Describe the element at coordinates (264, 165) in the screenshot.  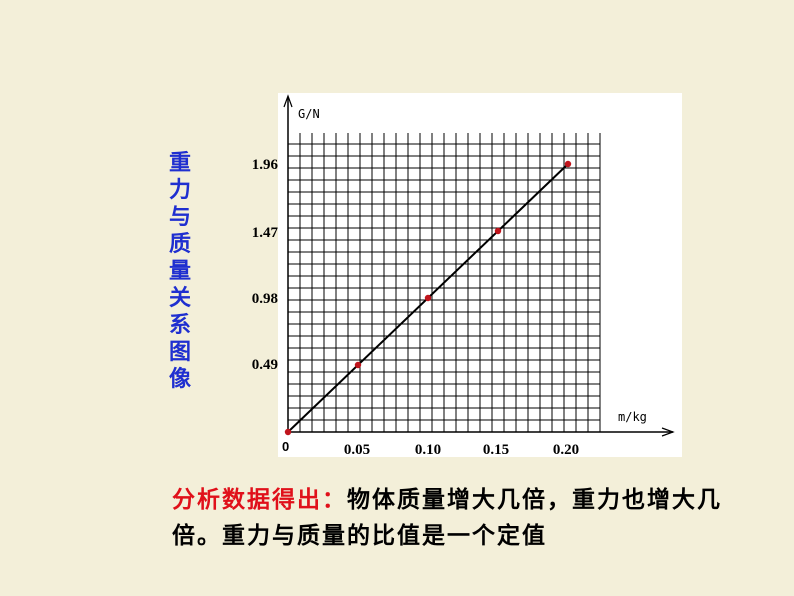
I see `y-tick-label: 1.96` at that location.